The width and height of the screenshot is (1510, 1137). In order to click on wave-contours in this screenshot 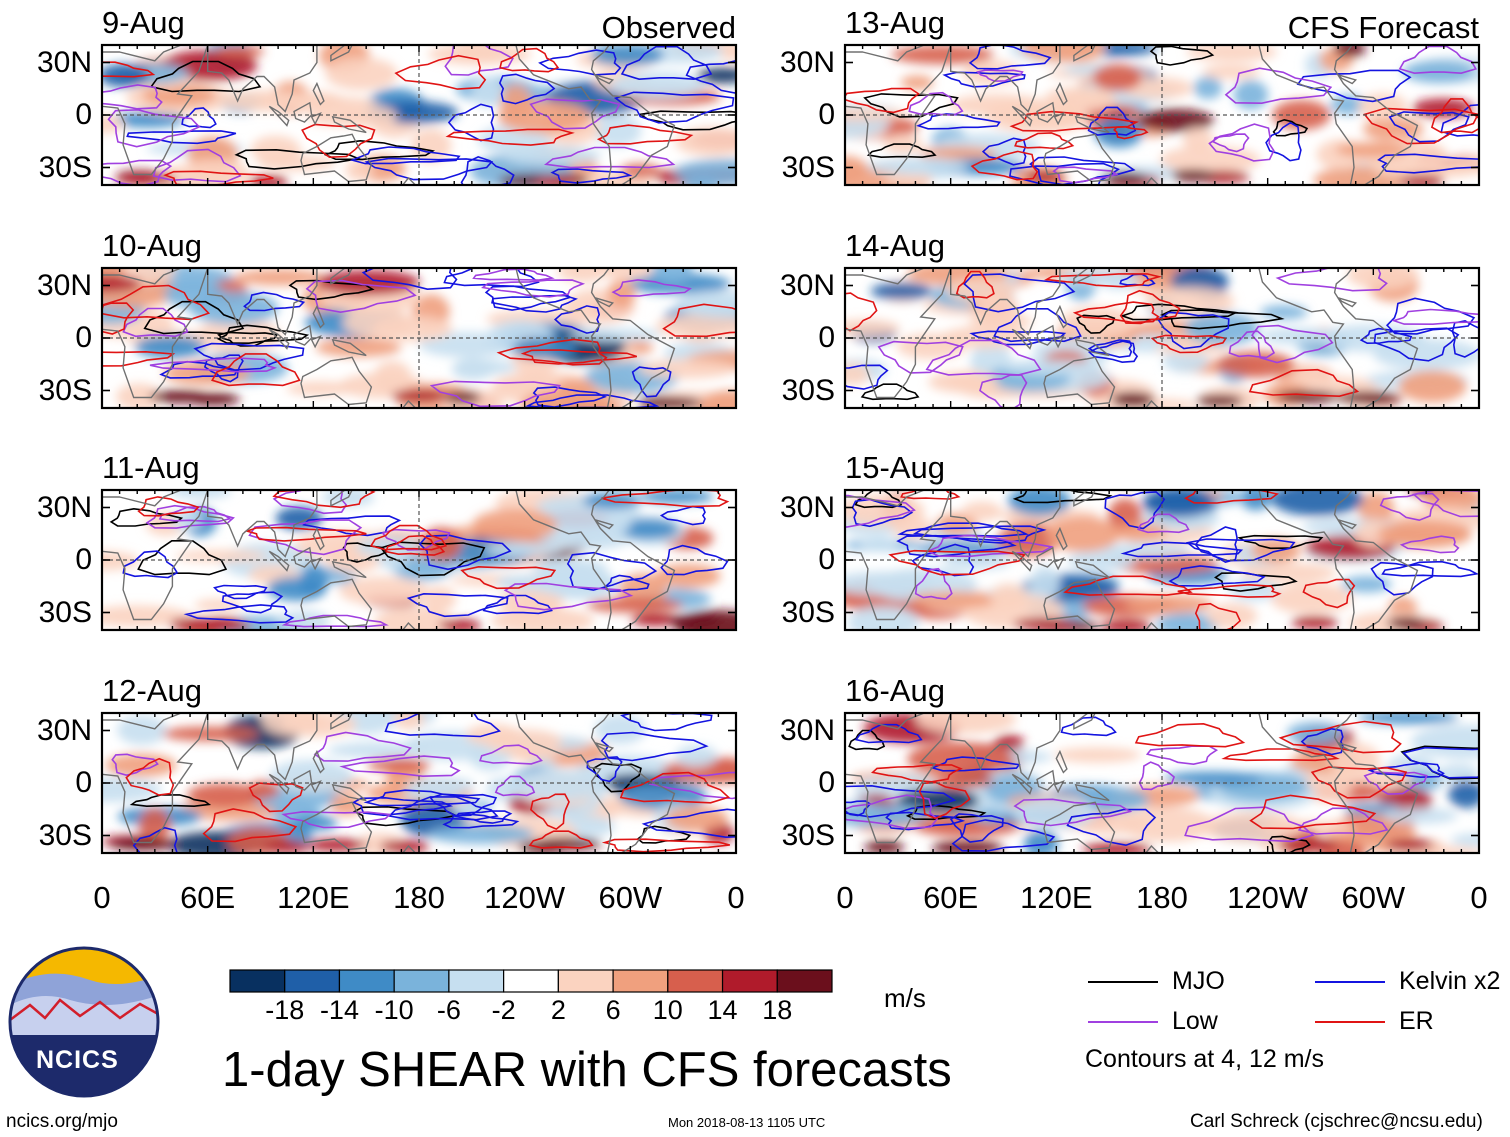, I will do `click(1162, 115)`.